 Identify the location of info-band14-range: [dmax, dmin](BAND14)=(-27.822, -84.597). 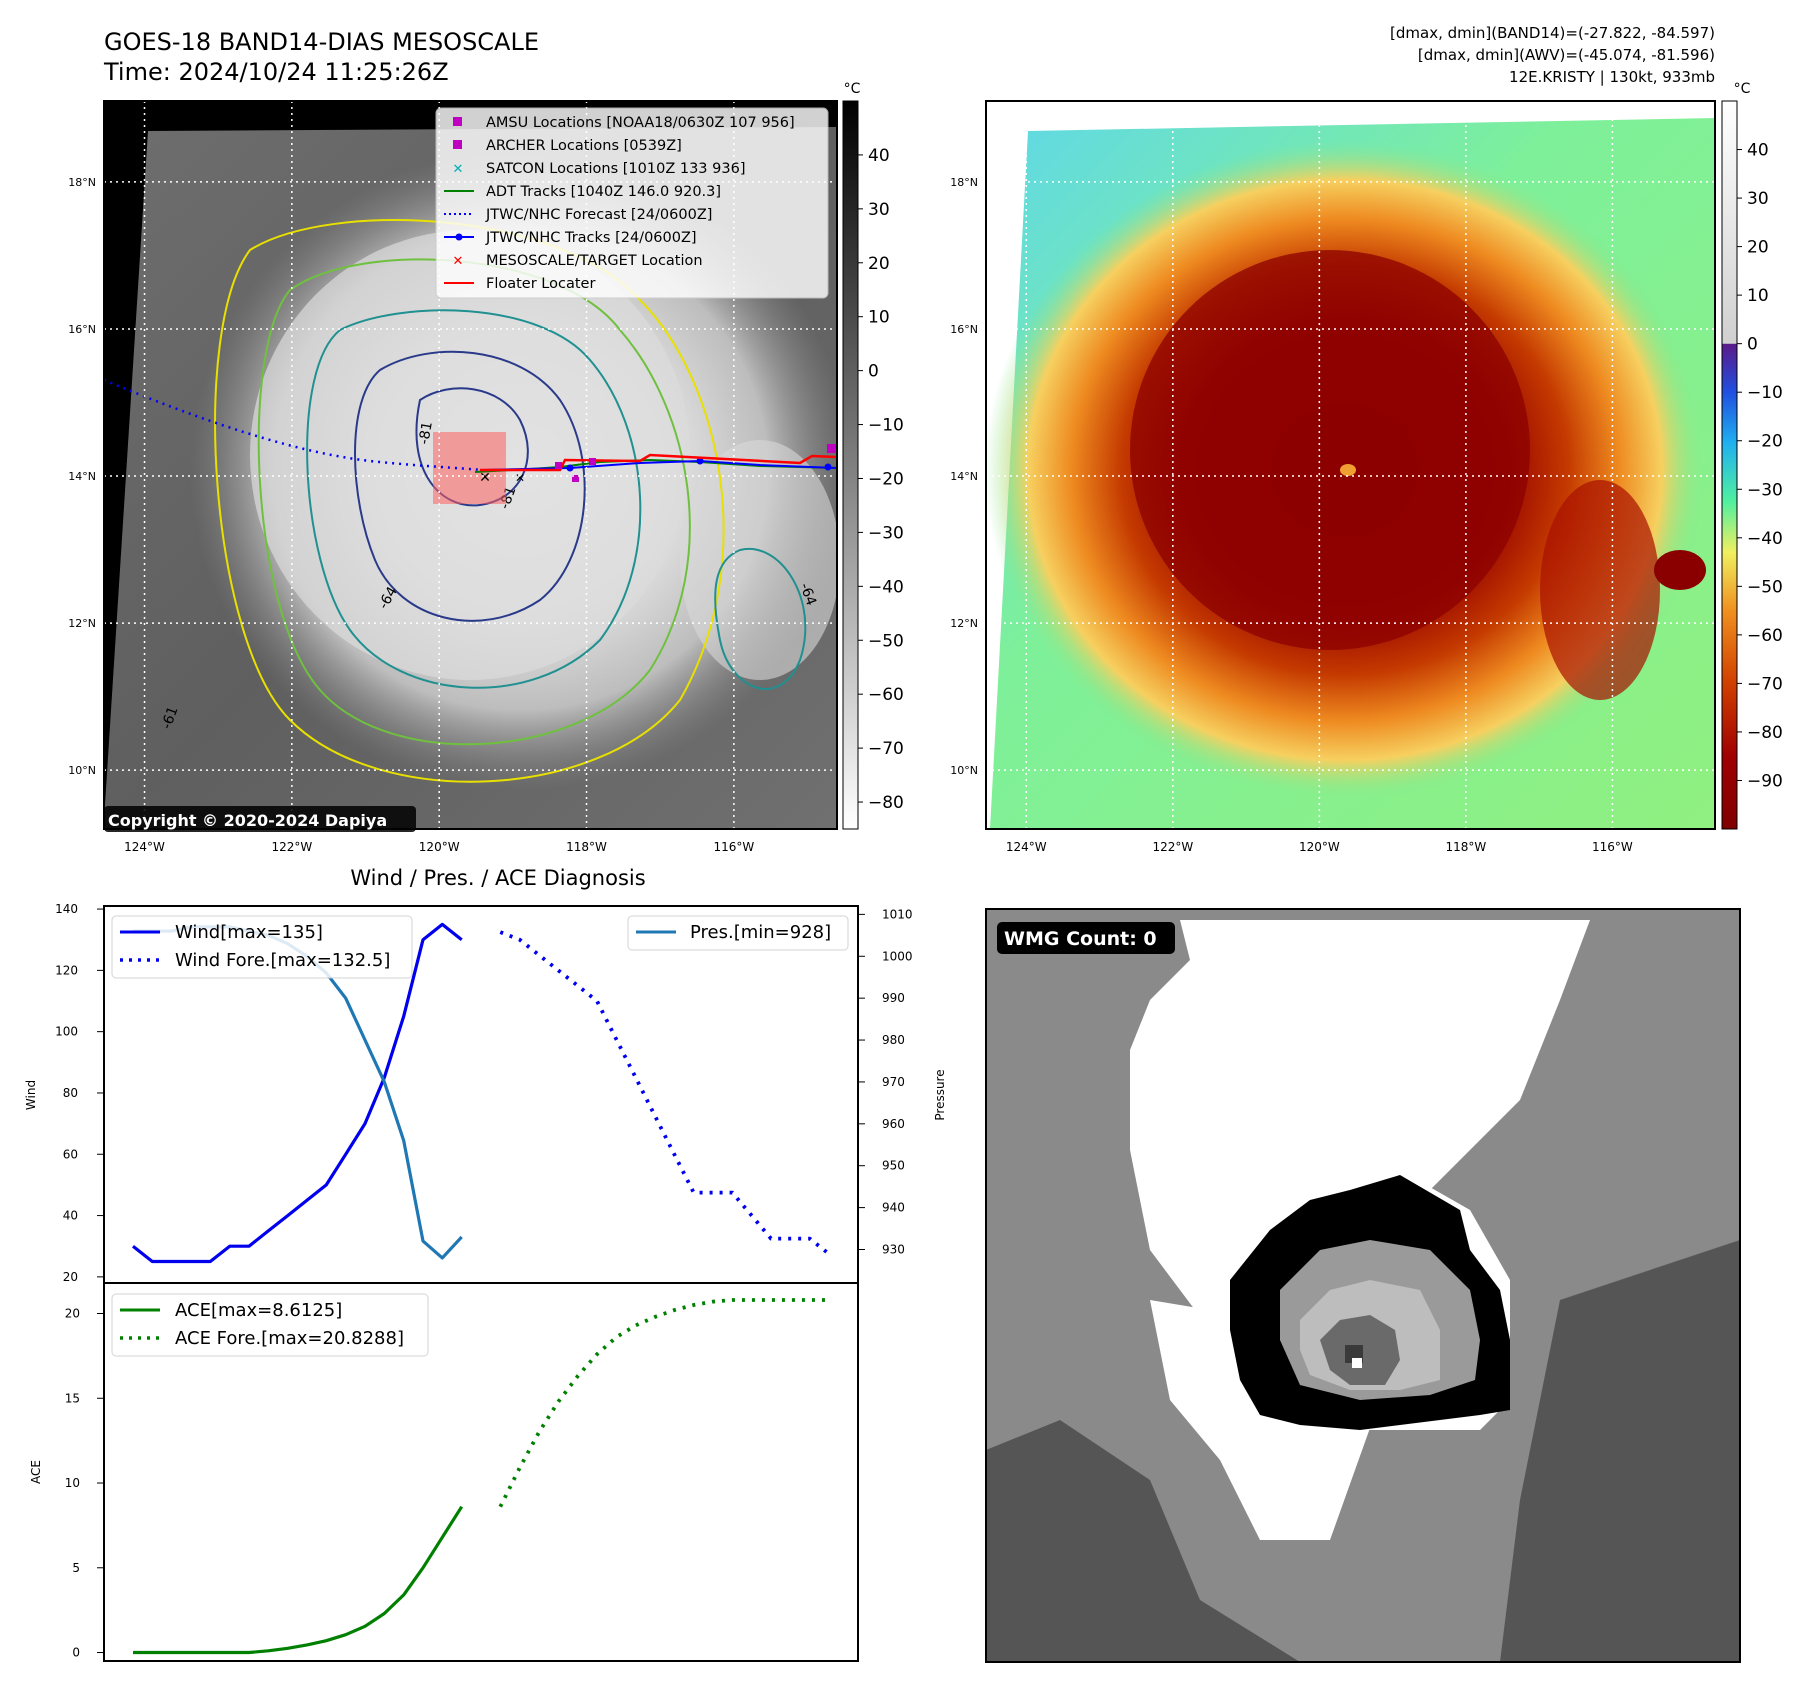
(1552, 33).